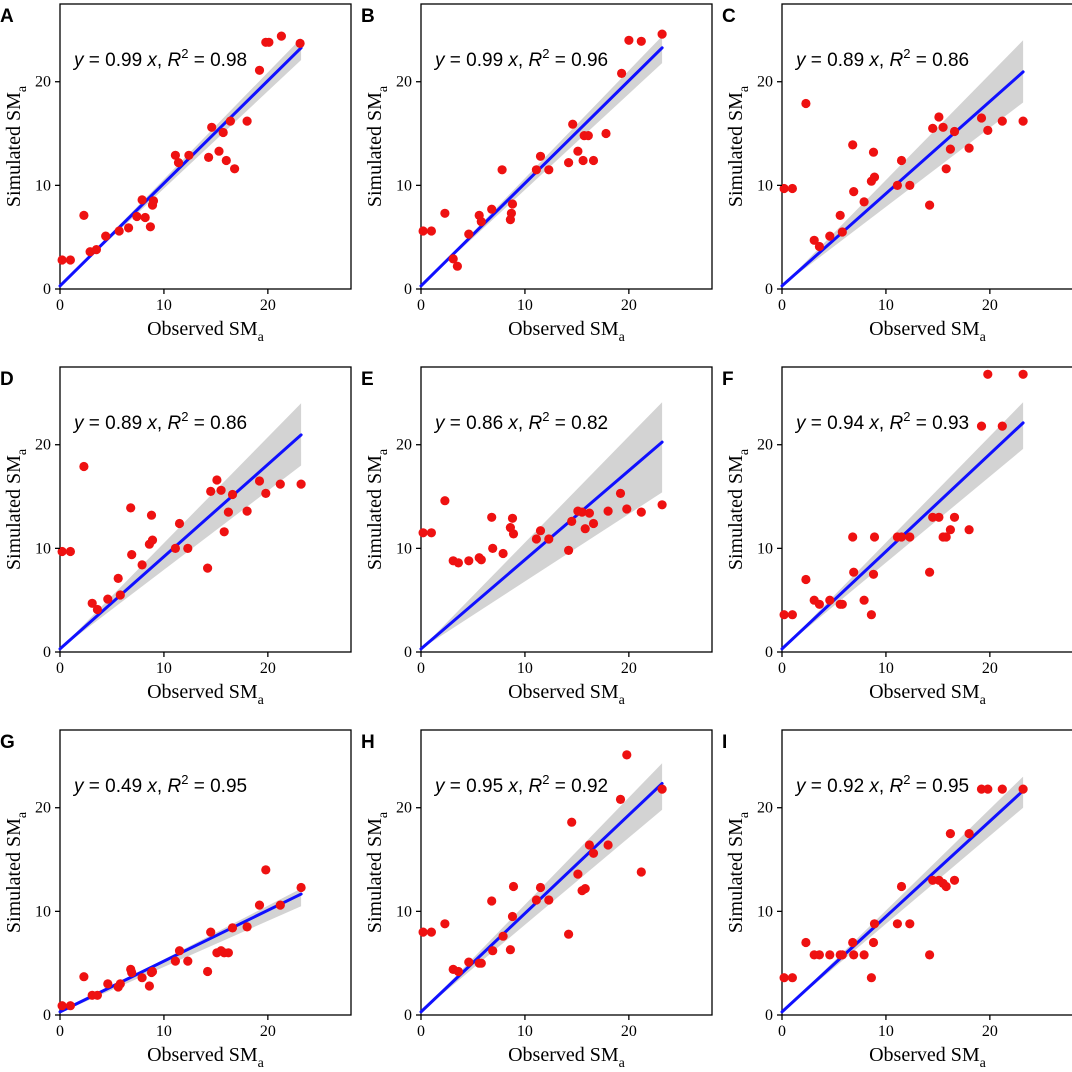 This screenshot has width=1072, height=1072. Describe the element at coordinates (881, 421) in the screenshot. I see `regression-equation: y = 0.94 x, R2 = 0.93` at that location.